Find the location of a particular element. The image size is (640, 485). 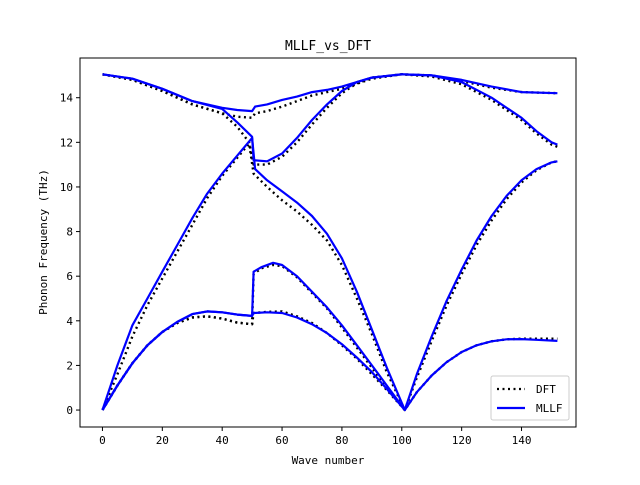

y-tick-label: 14 is located at coordinates (67, 98).